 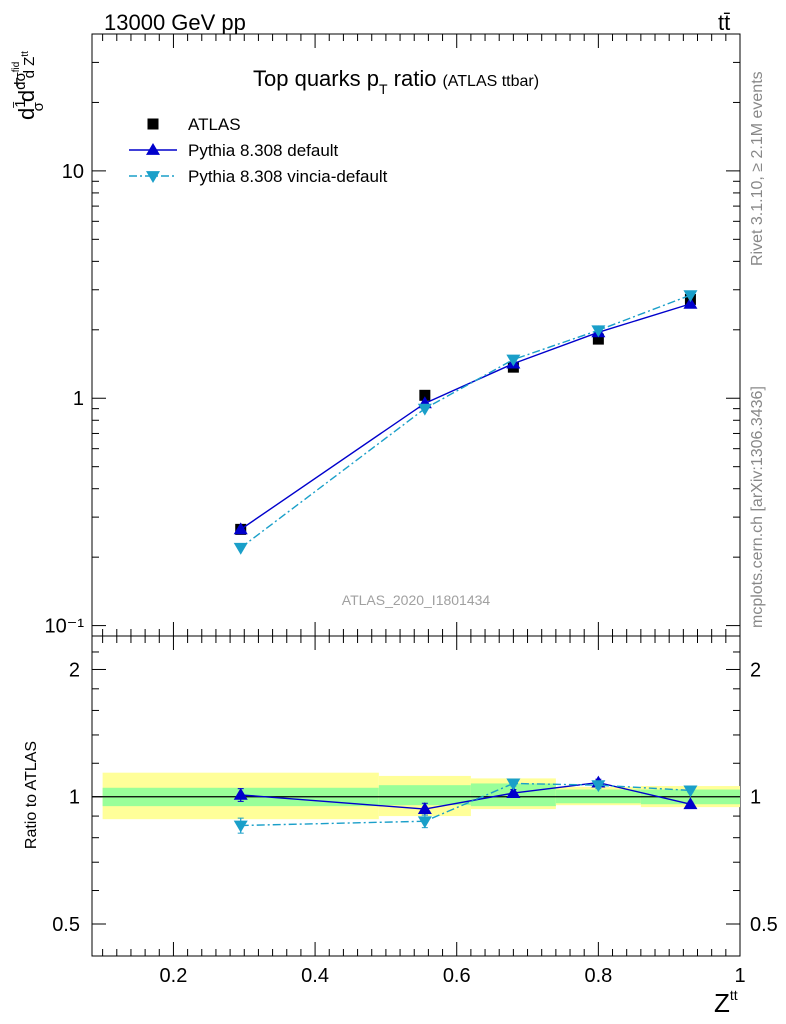 What do you see at coordinates (424, 795) in the screenshot?
I see `uncertainty-band-inner` at bounding box center [424, 795].